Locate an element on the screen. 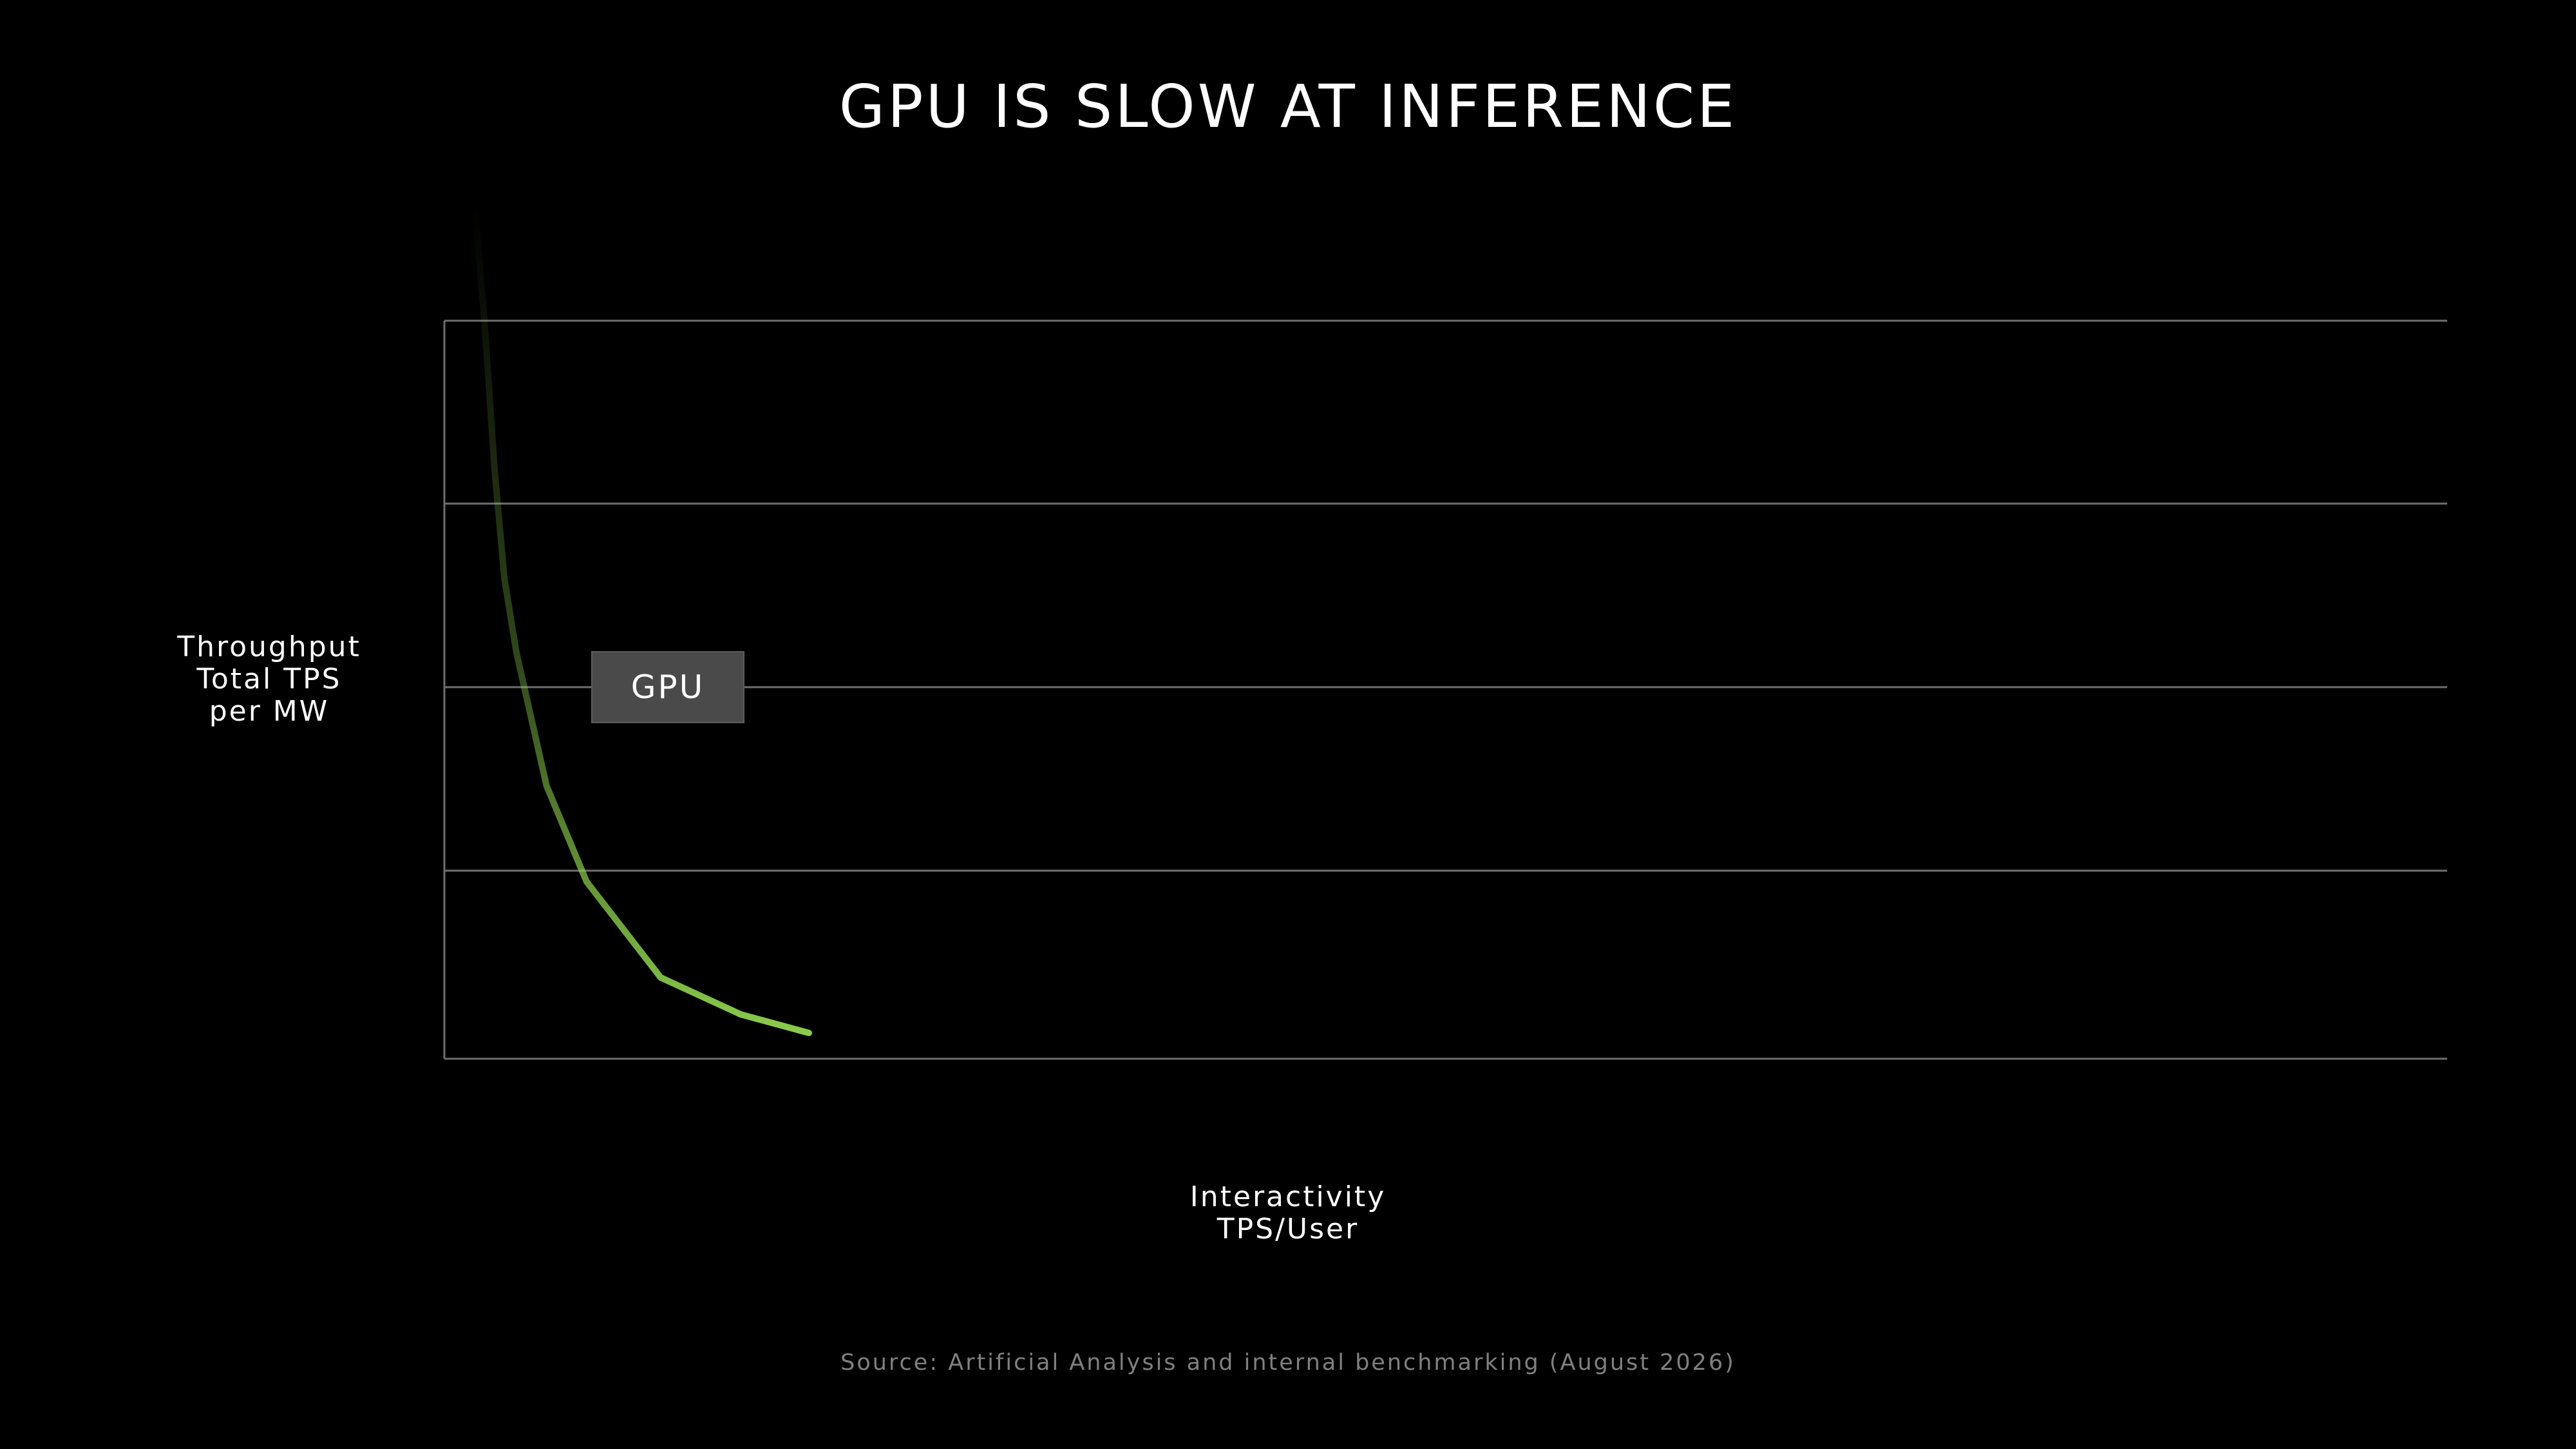  y-axis-label: Throughput Total TPS per MW is located at coordinates (269, 680).